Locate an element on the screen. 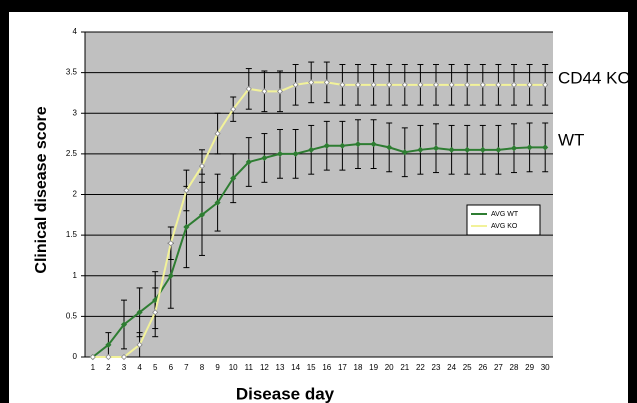  x-tick-label: 9 is located at coordinates (217, 367).